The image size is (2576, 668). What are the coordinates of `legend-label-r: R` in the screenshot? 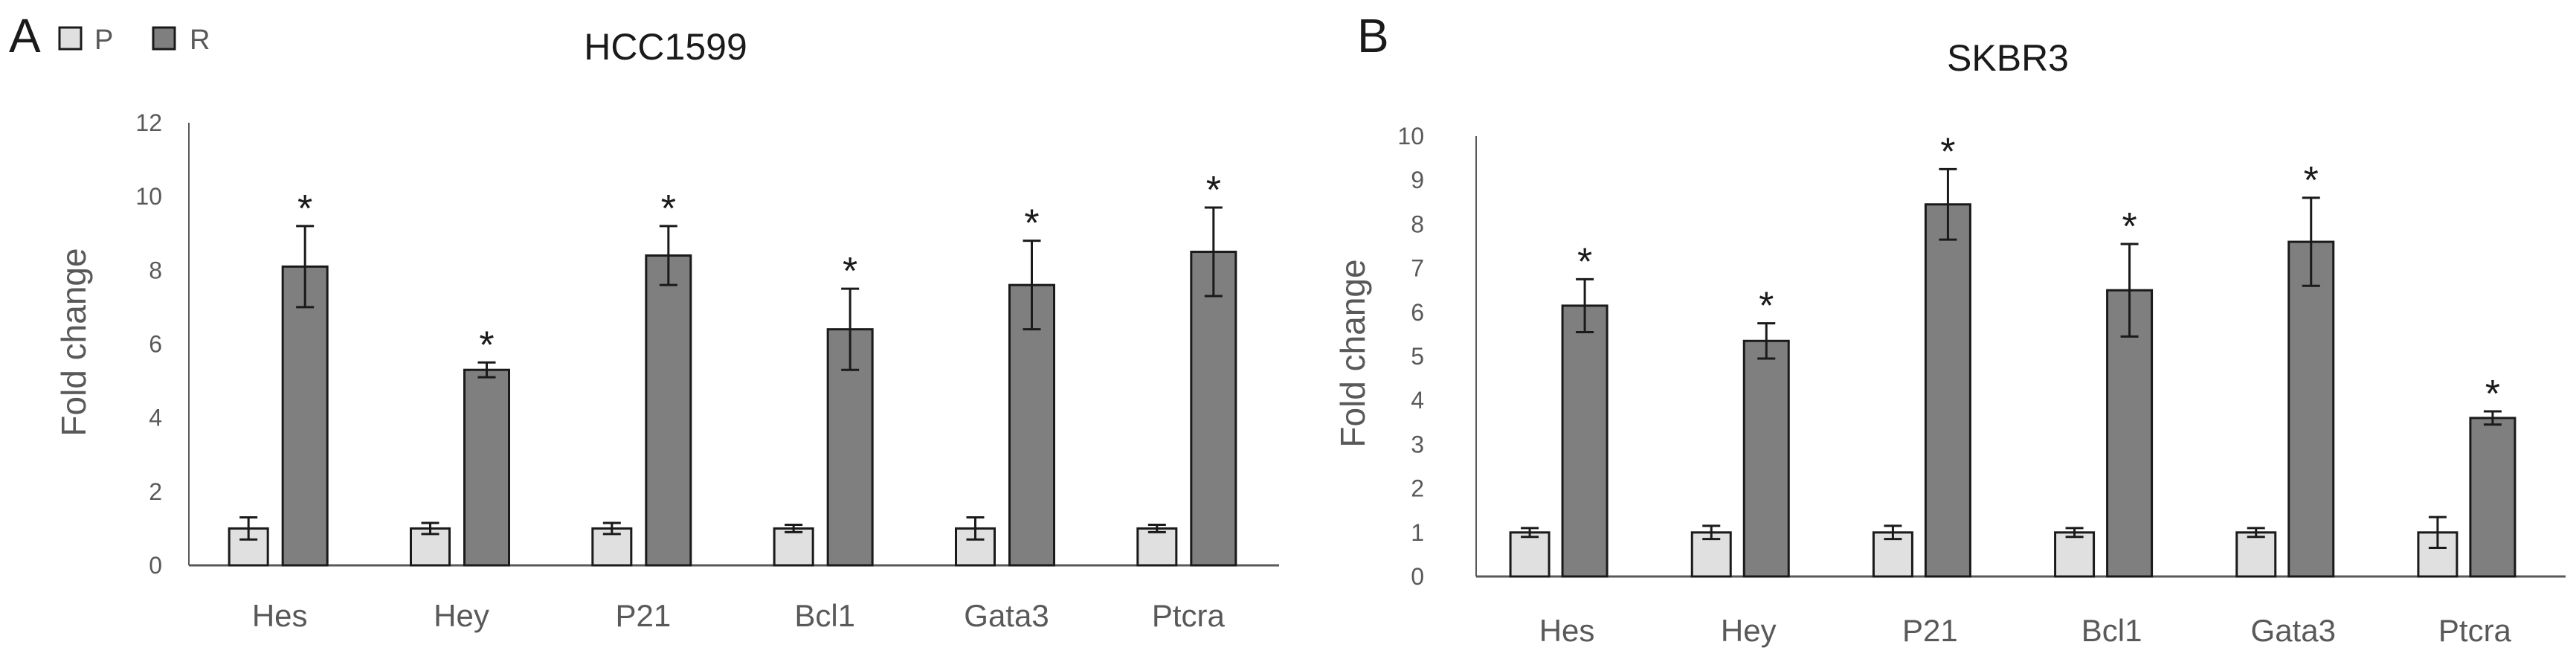 It's located at (200, 41).